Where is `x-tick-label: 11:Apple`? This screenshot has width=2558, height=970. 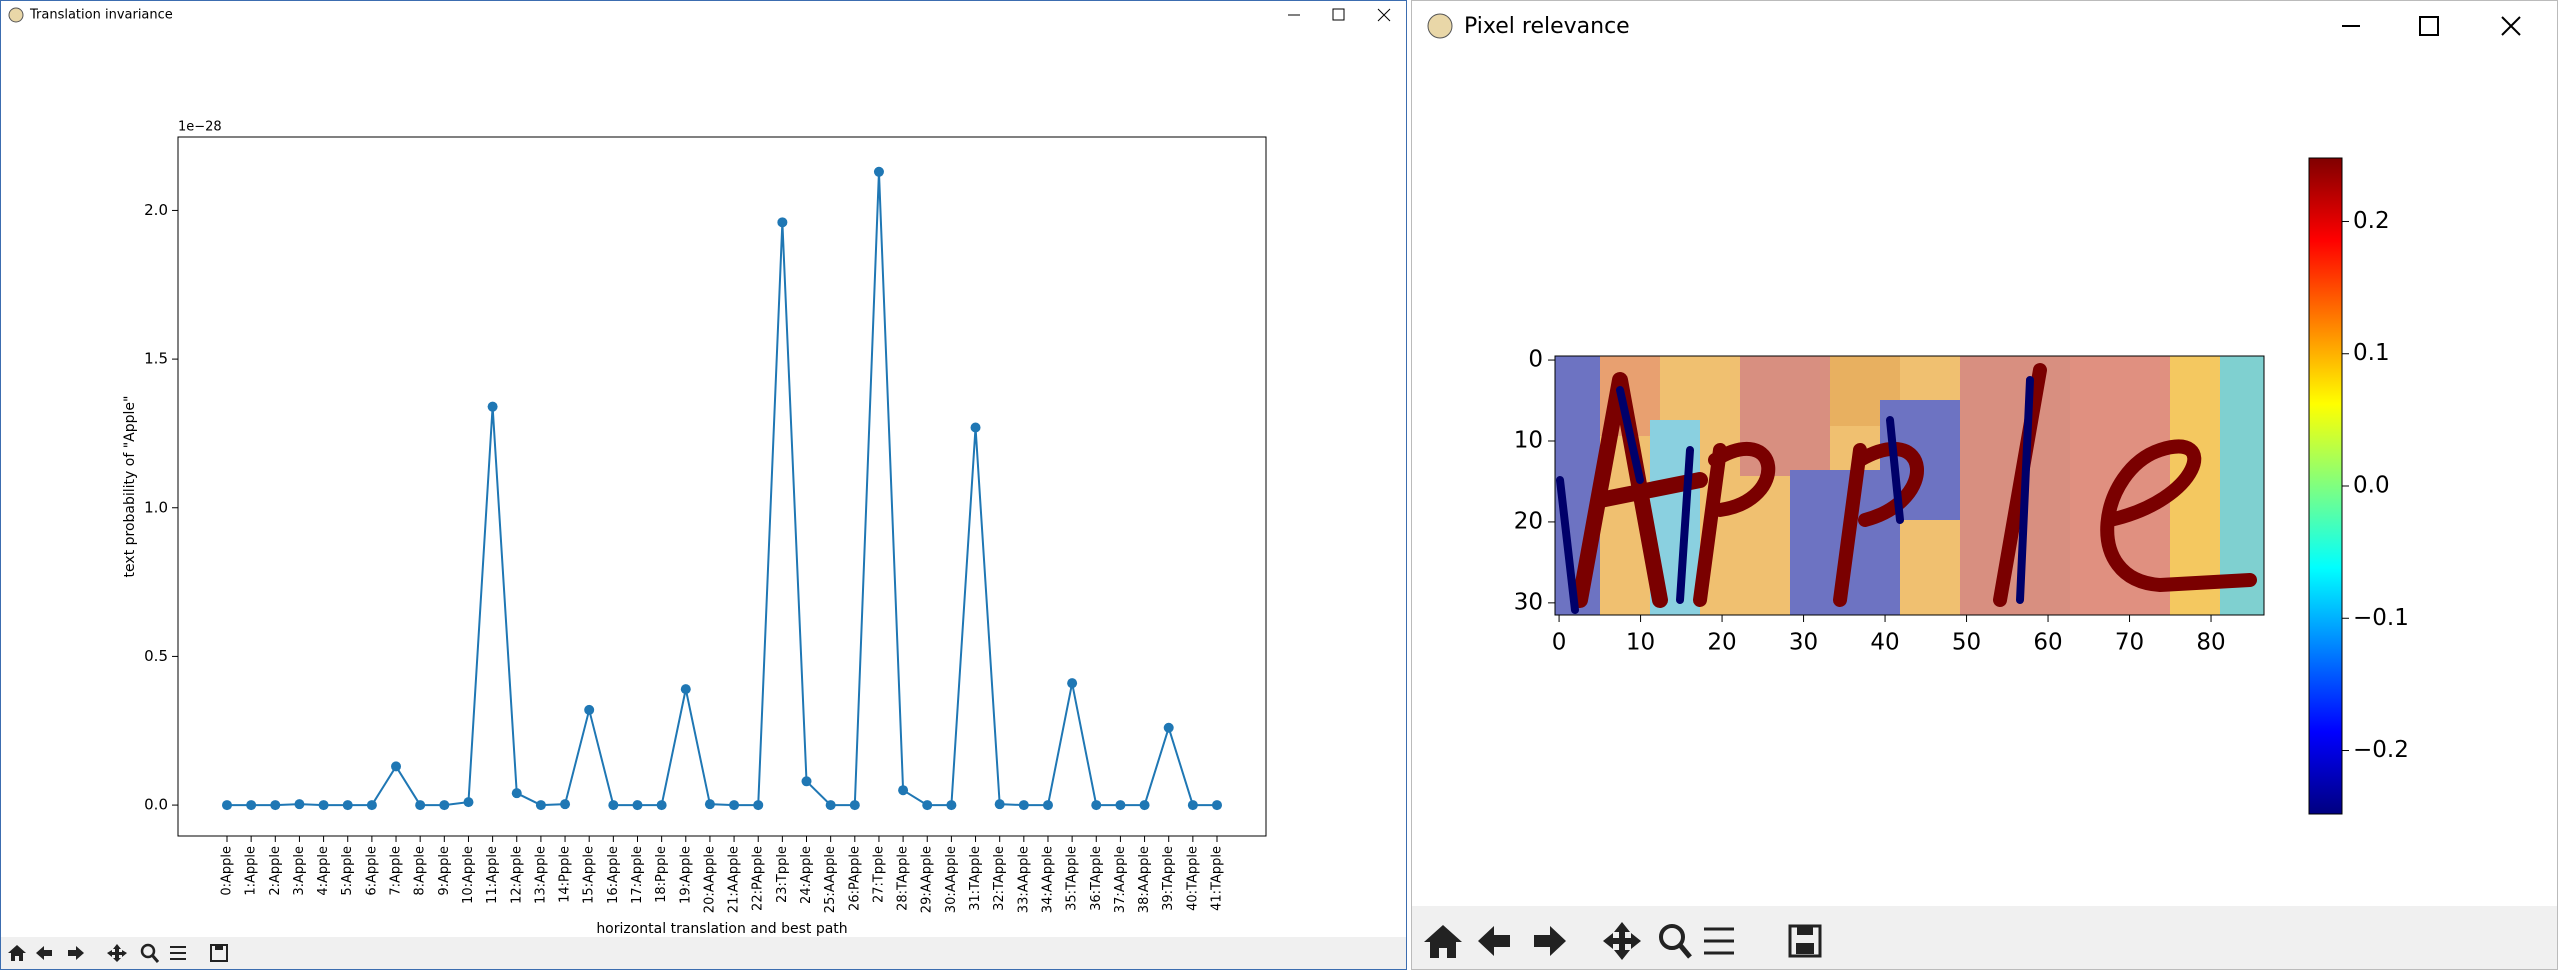
x-tick-label: 11:Apple is located at coordinates (492, 875).